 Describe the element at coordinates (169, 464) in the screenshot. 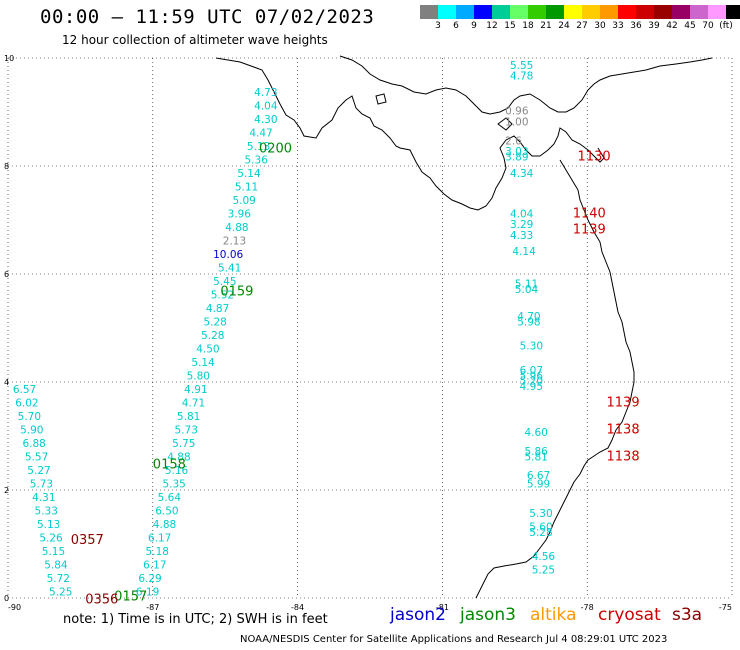

I see `pass-time: 0158` at that location.